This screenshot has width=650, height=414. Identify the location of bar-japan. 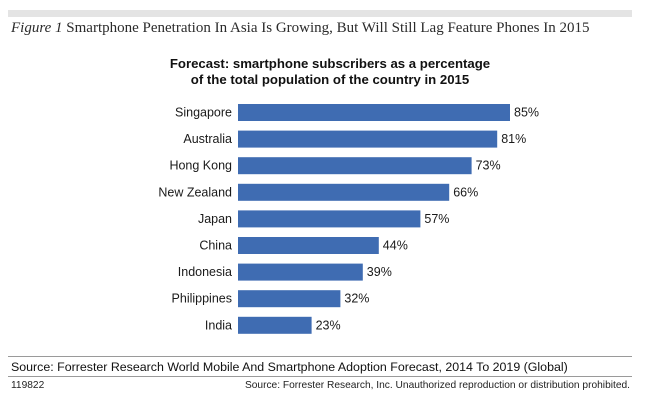
(329, 219).